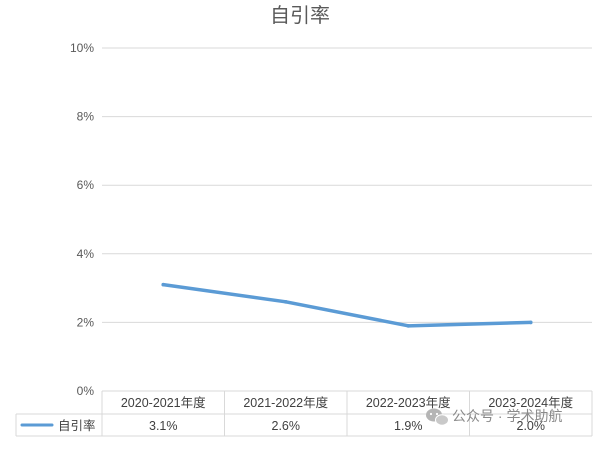 This screenshot has height=455, width=614. Describe the element at coordinates (286, 426) in the screenshot. I see `data-label: 2.6%` at that location.